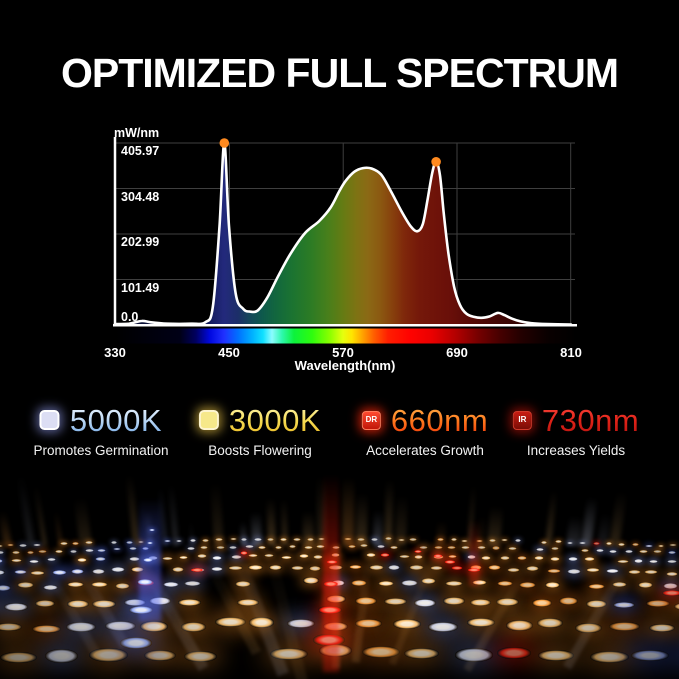  What do you see at coordinates (439, 420) in the screenshot?
I see `wavelength-label: 660nm` at bounding box center [439, 420].